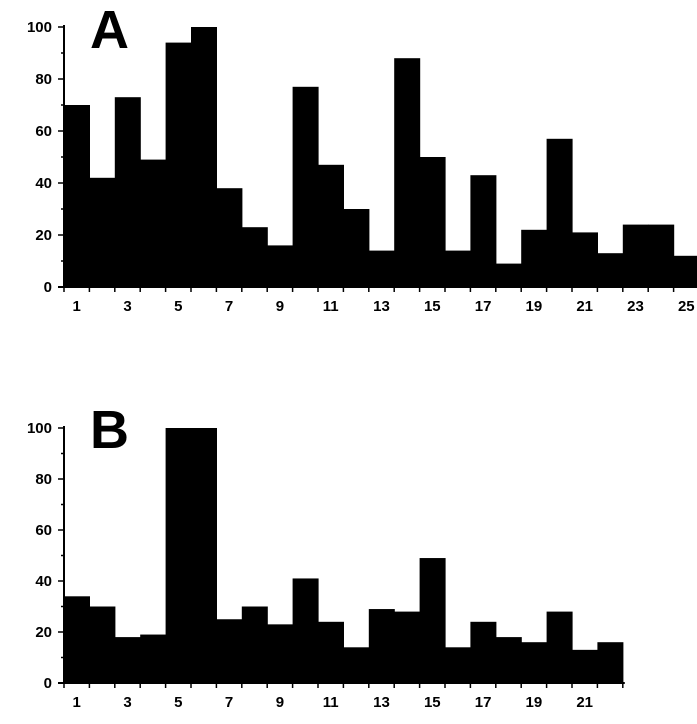 The width and height of the screenshot is (697, 724). I want to click on x-tick-label: 25, so click(686, 306).